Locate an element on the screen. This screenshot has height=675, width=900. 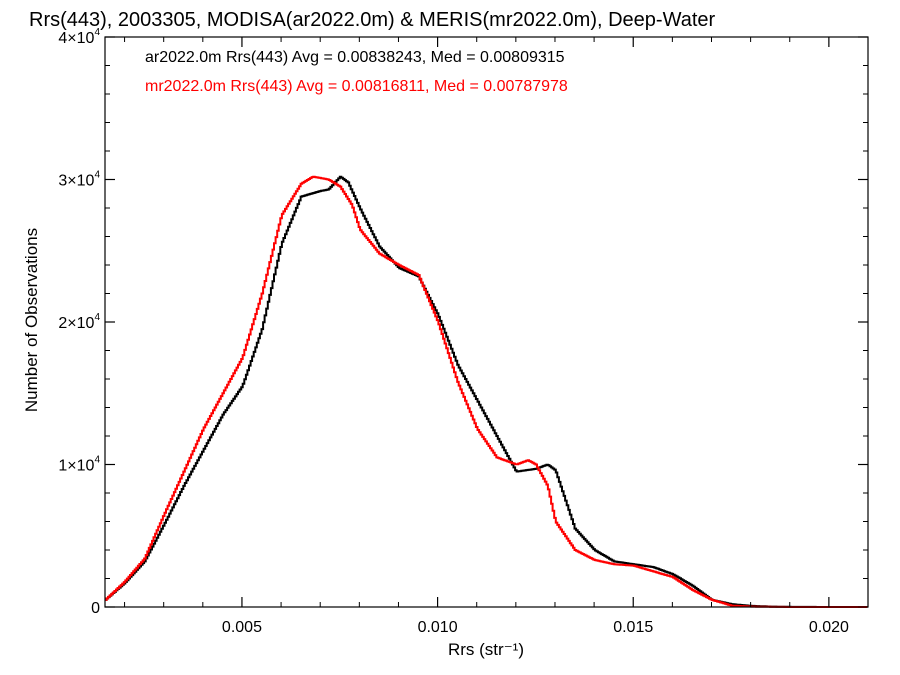
y-tick-label: 3×10⁴ is located at coordinates (79, 180).